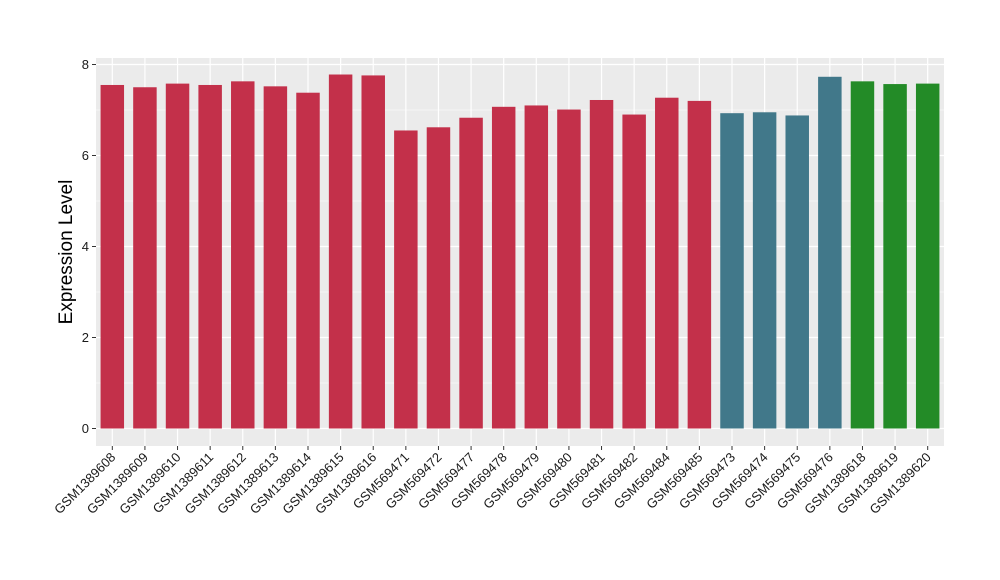 This screenshot has width=1000, height=580. Describe the element at coordinates (927, 256) in the screenshot. I see `bar-GSM1389620` at that location.